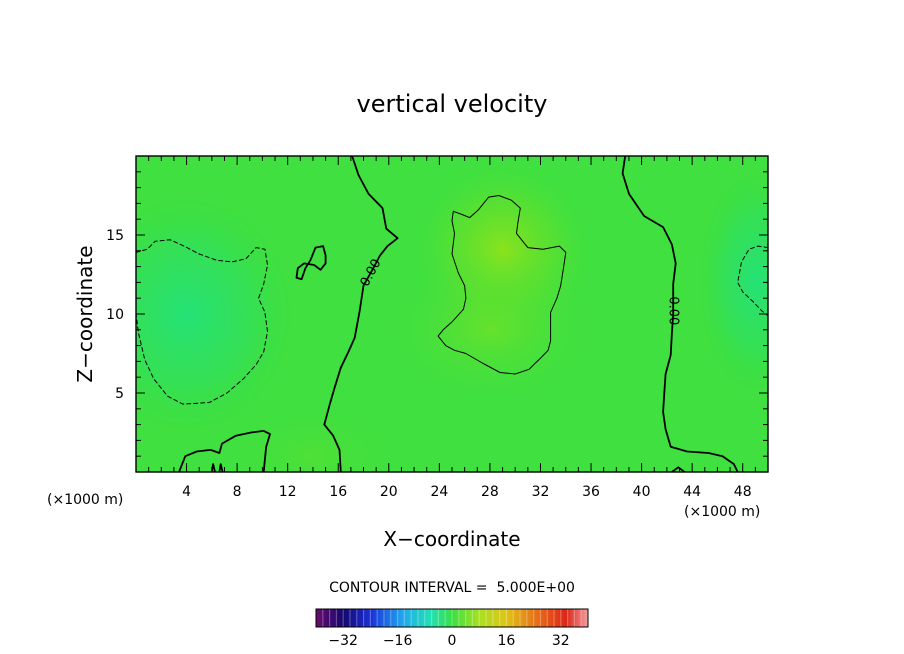 The image size is (904, 654). What do you see at coordinates (506, 641) in the screenshot?
I see `colorbar-tick-label-3: 16` at bounding box center [506, 641].